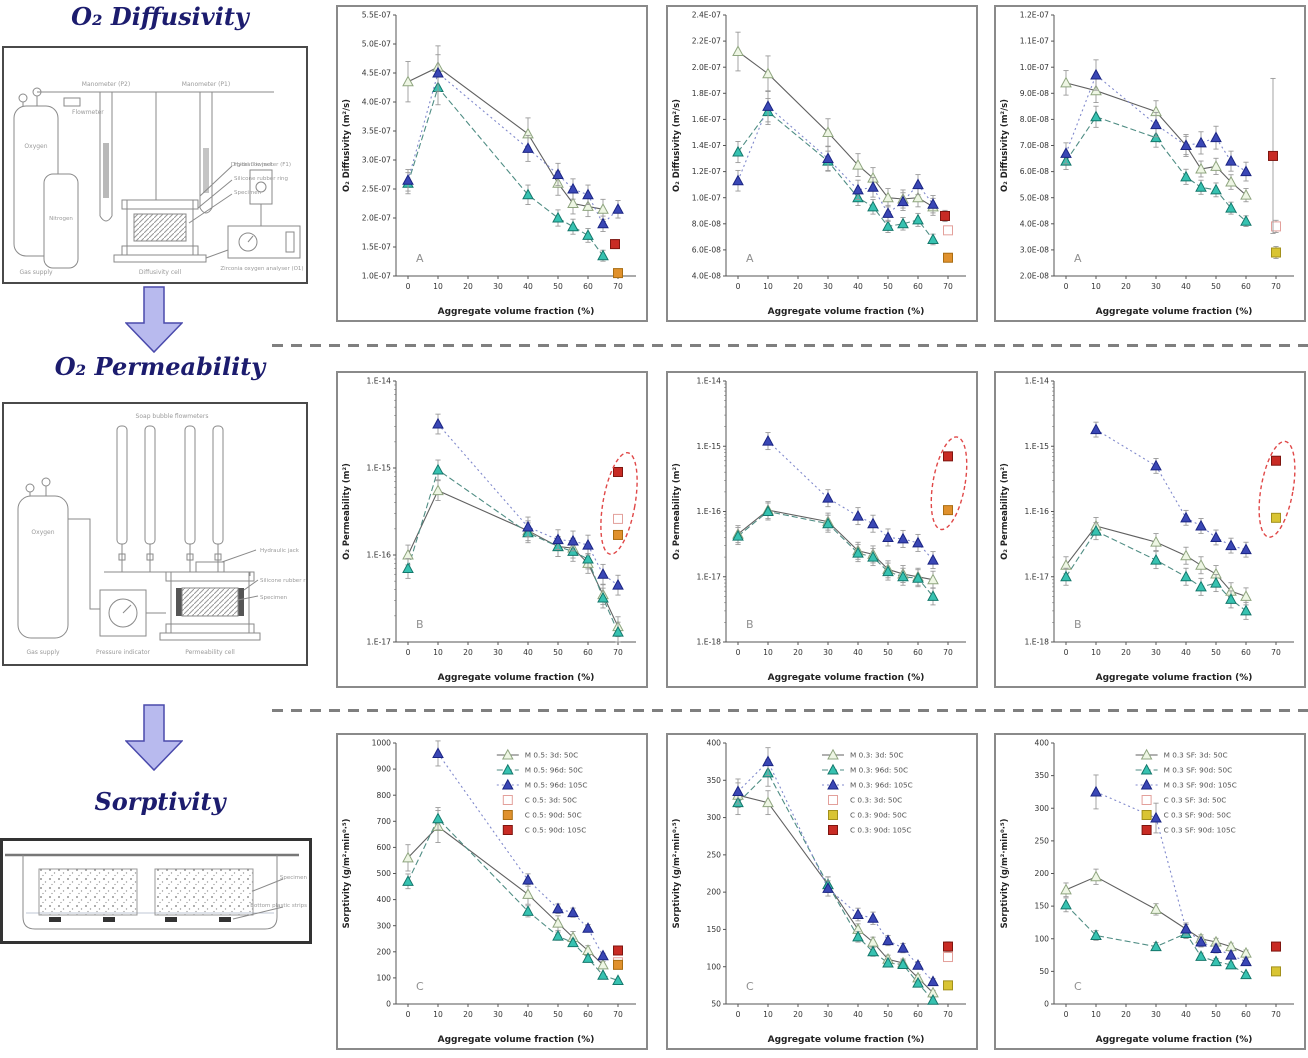 The image size is (1308, 1058). I want to click on down-arrow-icon, so click(154, 320).